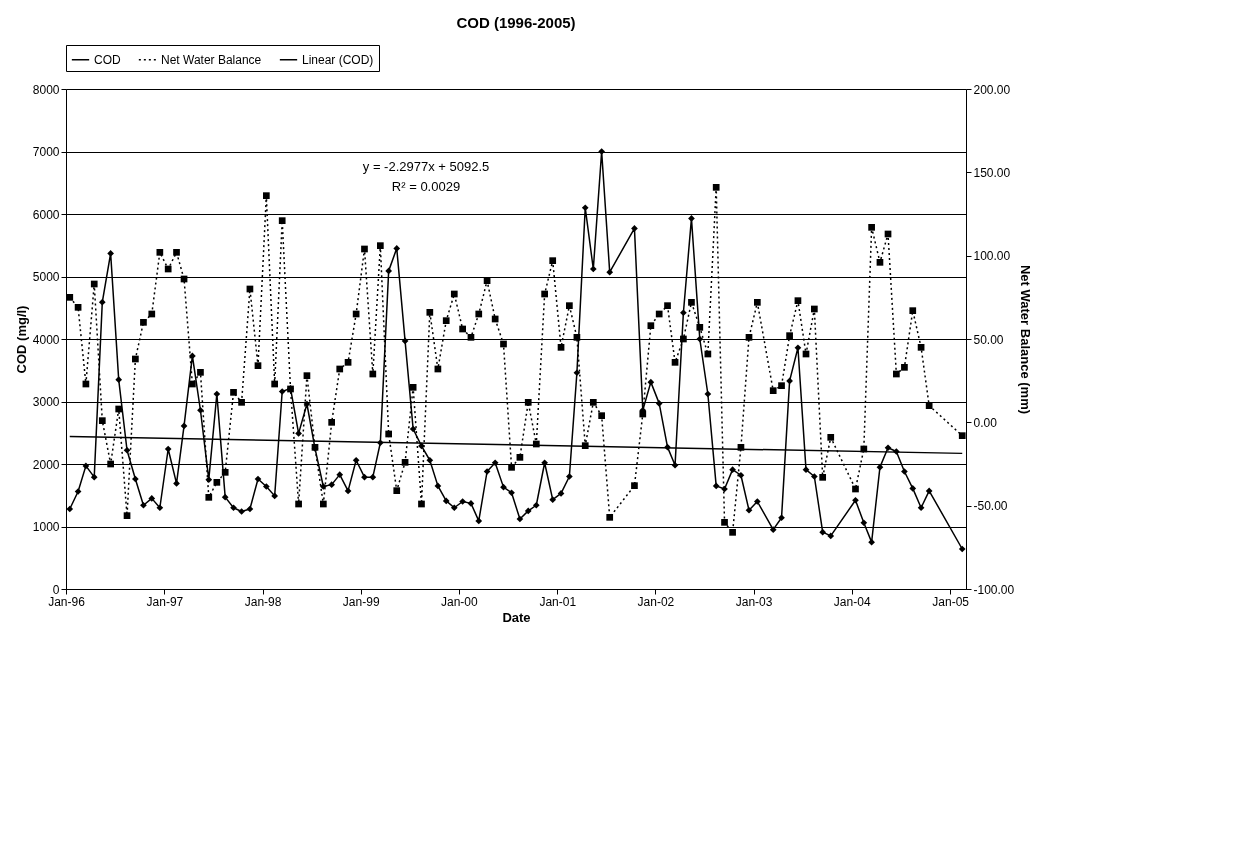  What do you see at coordinates (426, 166) in the screenshot?
I see `annotation: y = -2.2977x + 5092.5` at bounding box center [426, 166].